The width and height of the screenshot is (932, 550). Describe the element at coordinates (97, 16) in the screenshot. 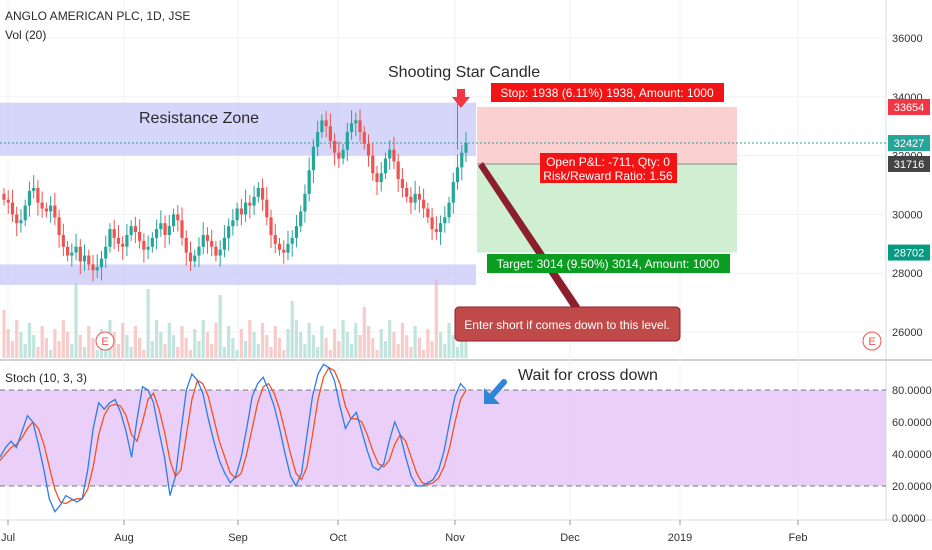

I see `symbol-title: ANGLO AMERICAN PLC, 1D, JSE` at that location.